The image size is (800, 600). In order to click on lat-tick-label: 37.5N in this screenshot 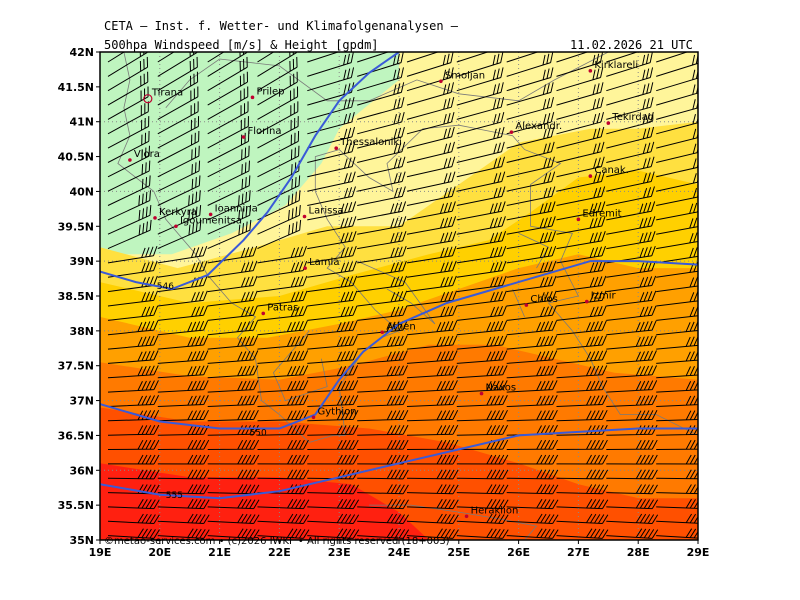, I will do `click(76, 366)`.